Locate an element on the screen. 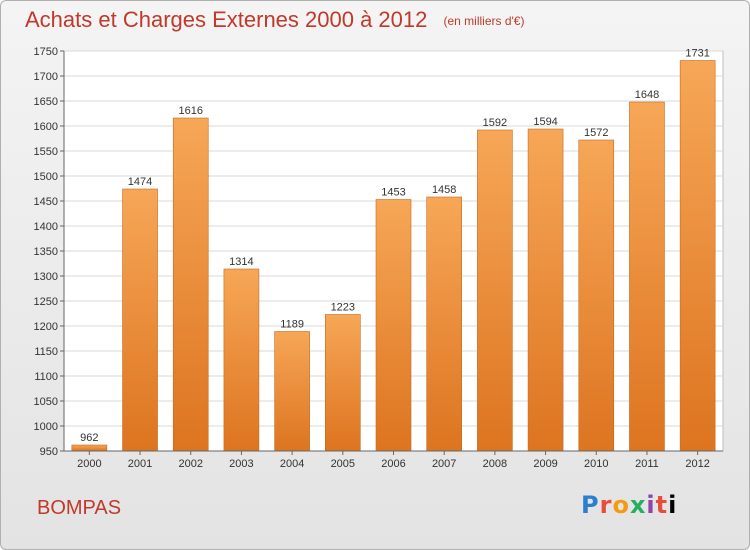  bar-2012 is located at coordinates (697, 256).